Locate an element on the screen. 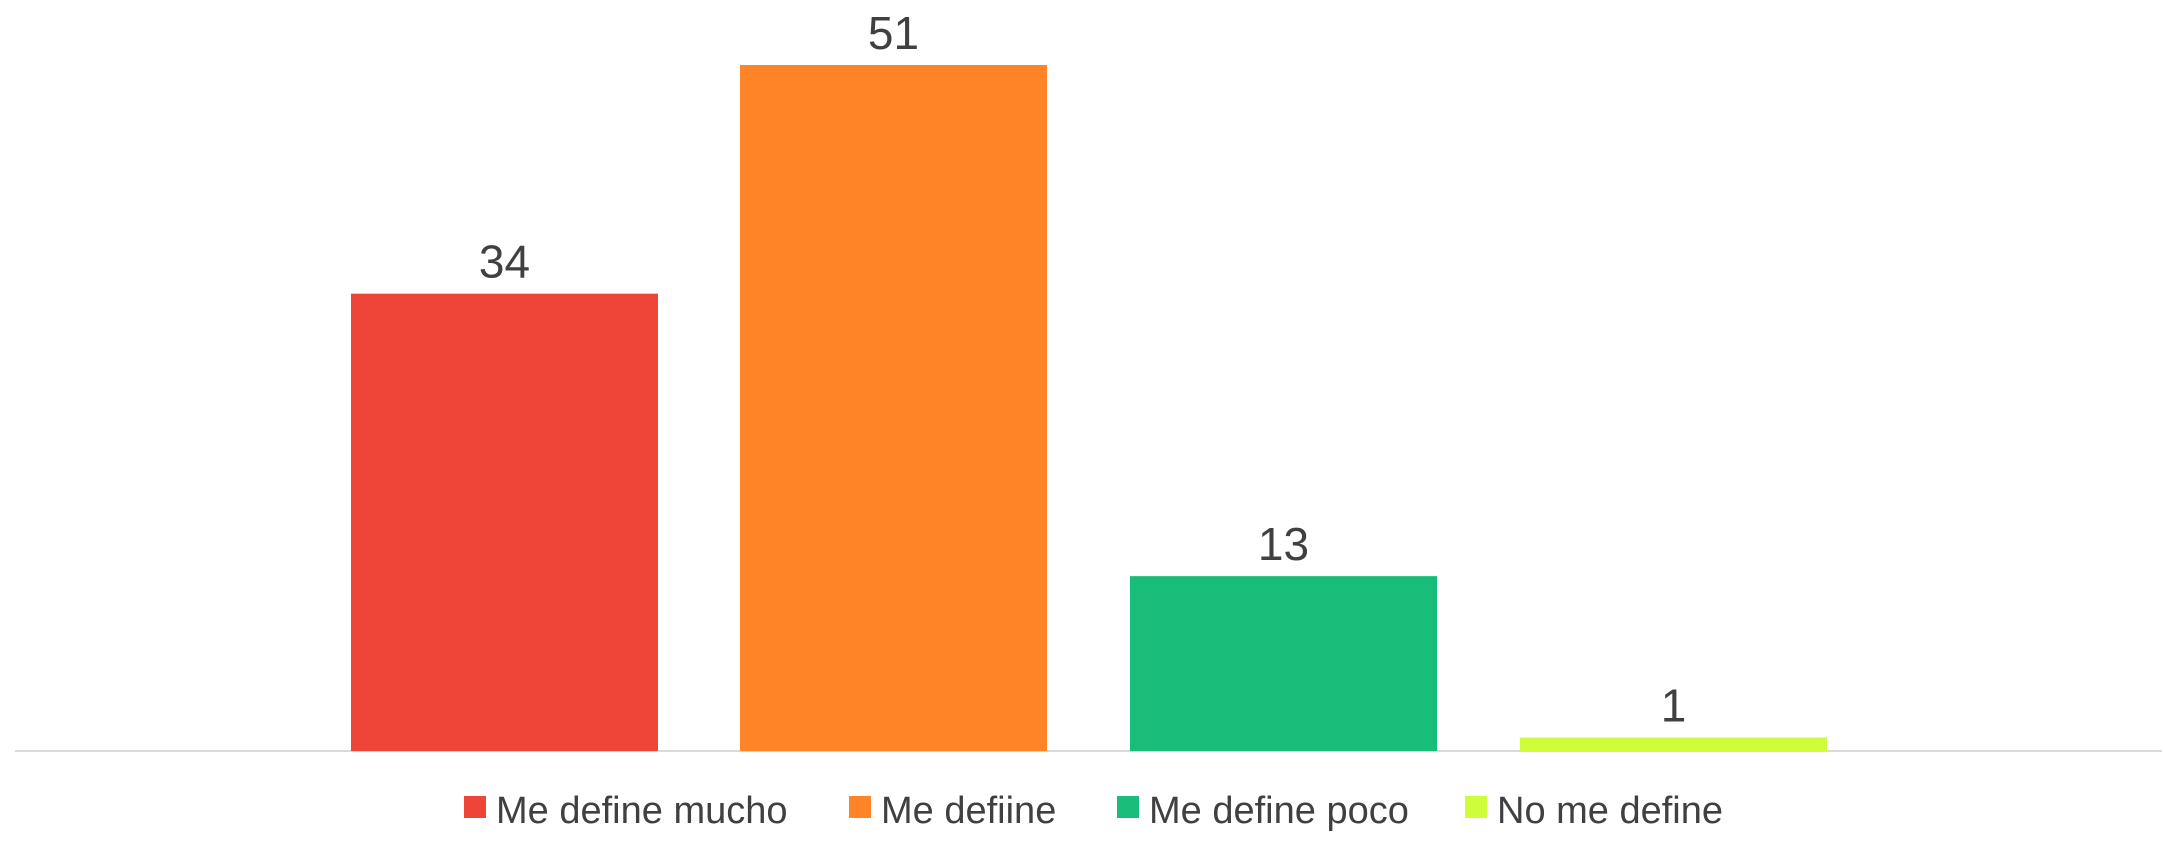 This screenshot has height=842, width=2165. legend-label-3: Me define poco is located at coordinates (1279, 811).